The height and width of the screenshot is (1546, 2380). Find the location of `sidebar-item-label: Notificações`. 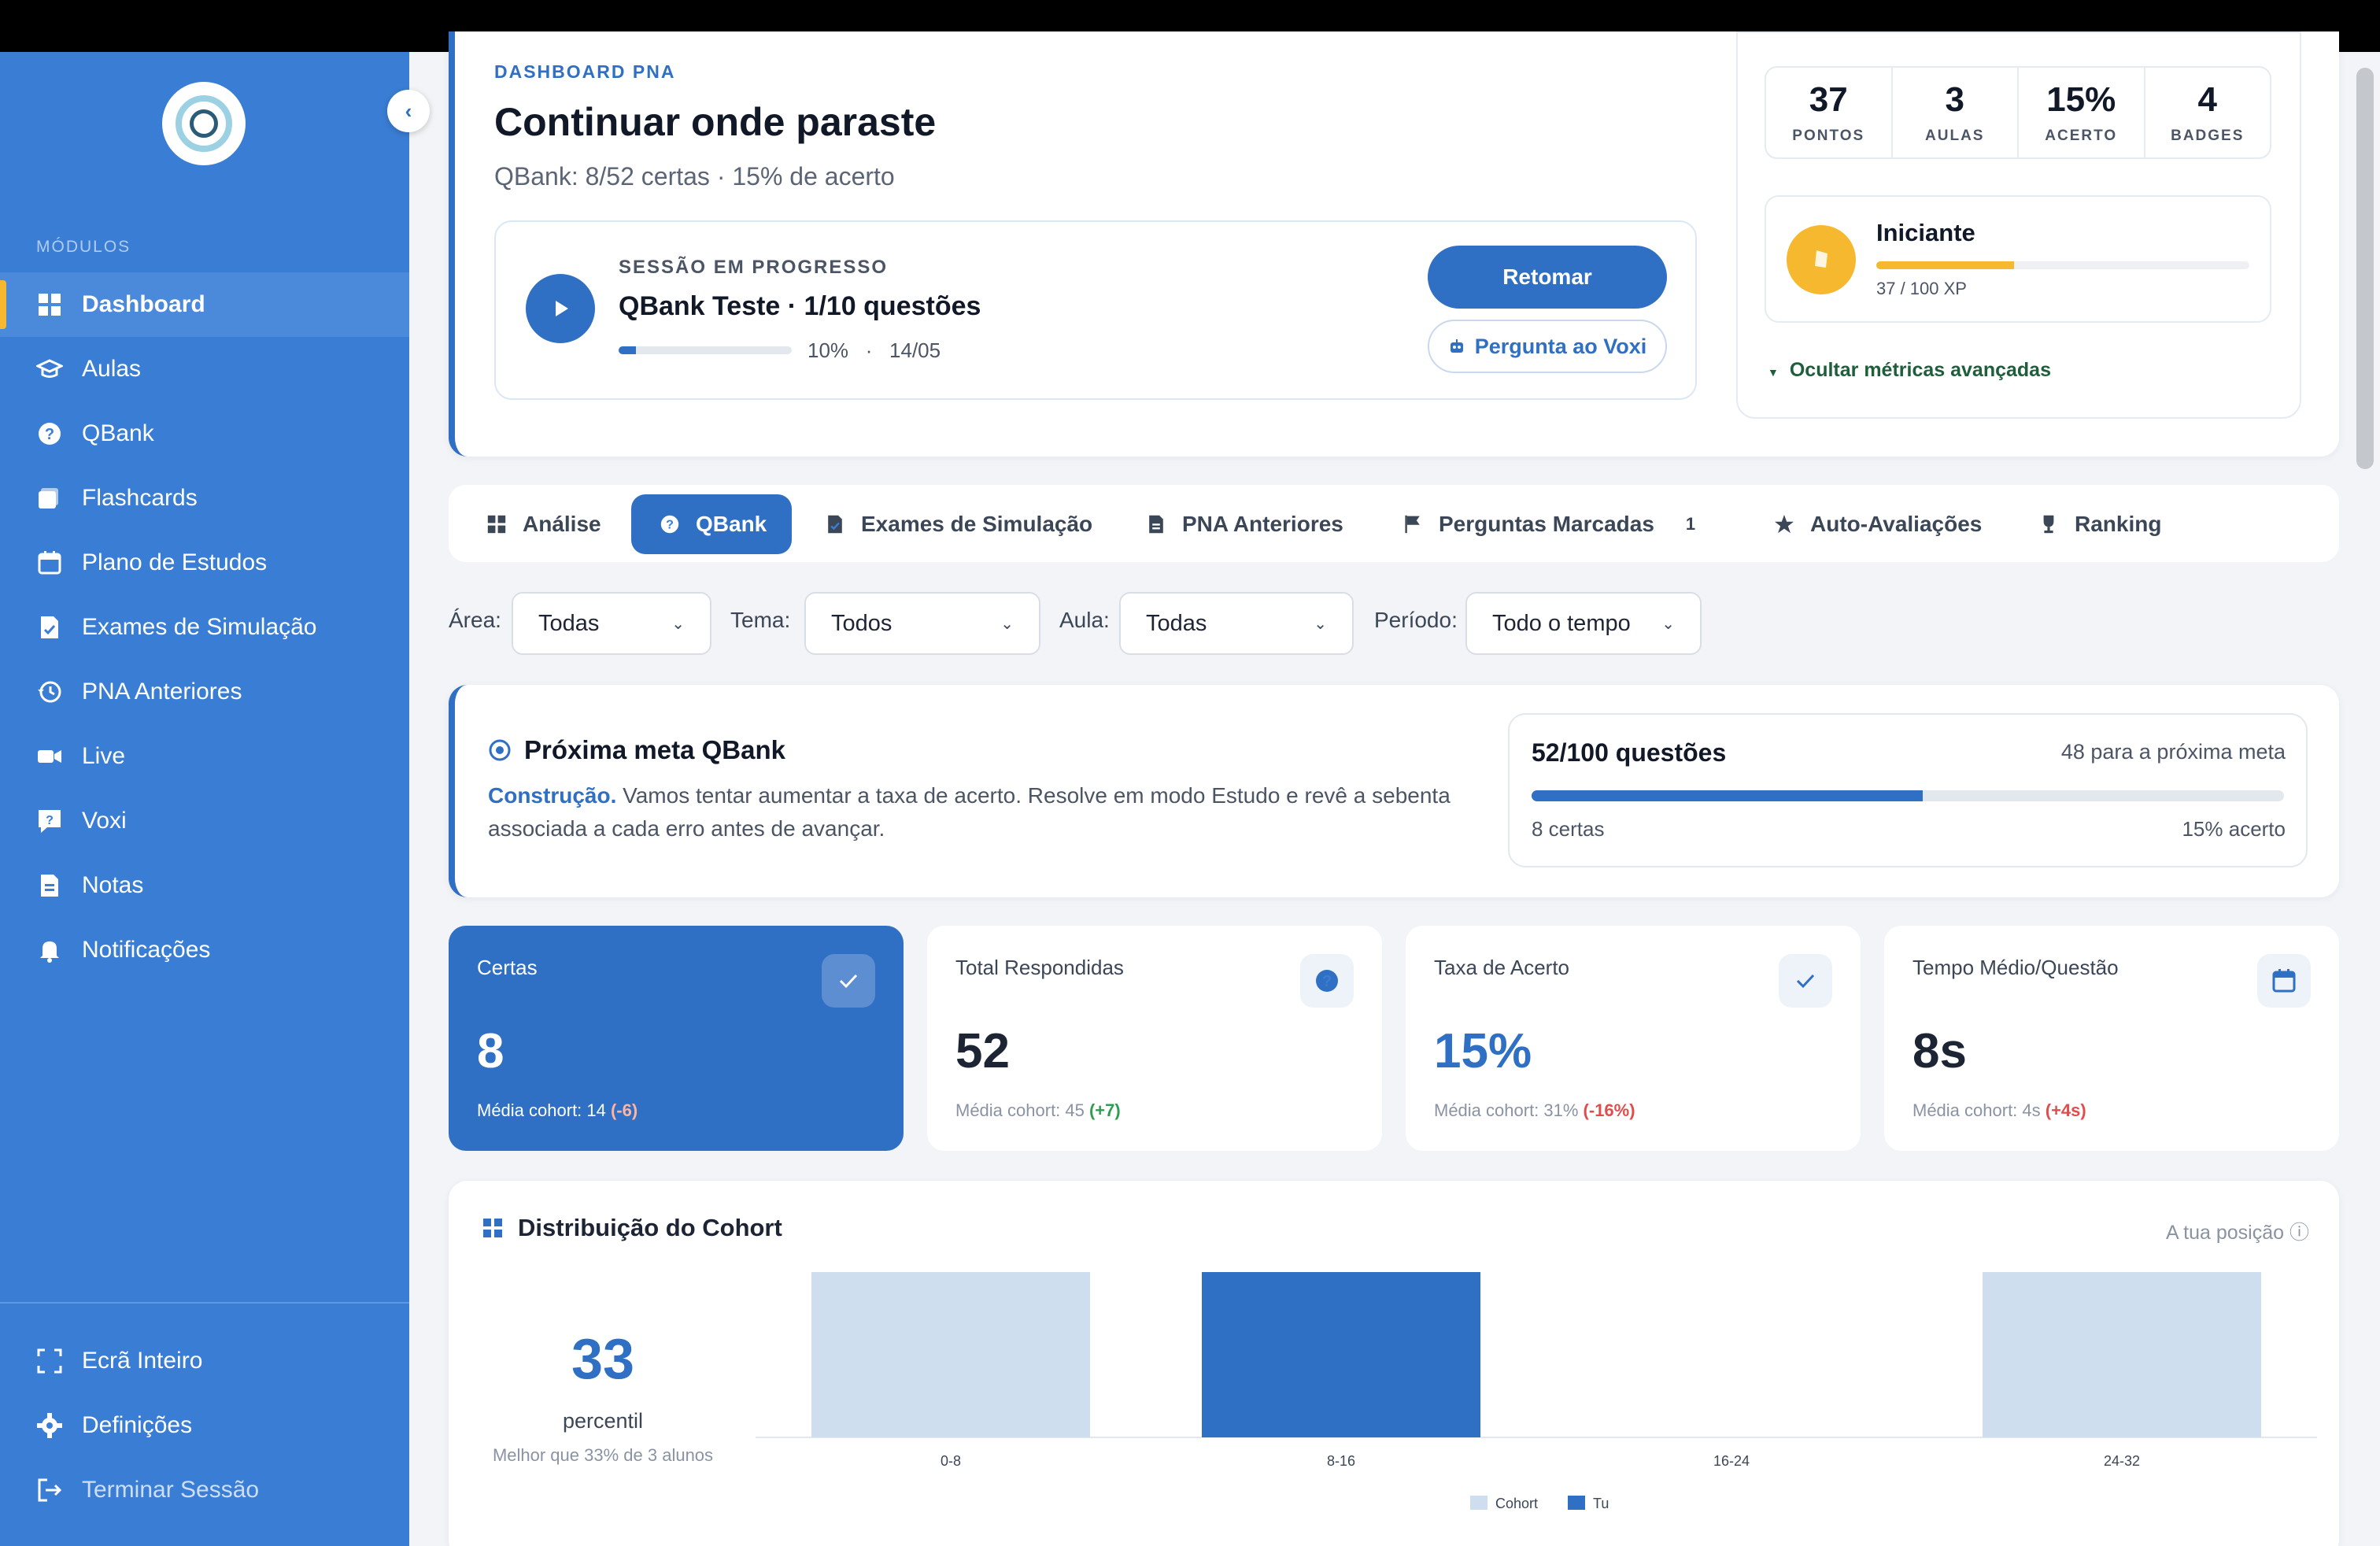

sidebar-item-label: Notificações is located at coordinates (146, 950).